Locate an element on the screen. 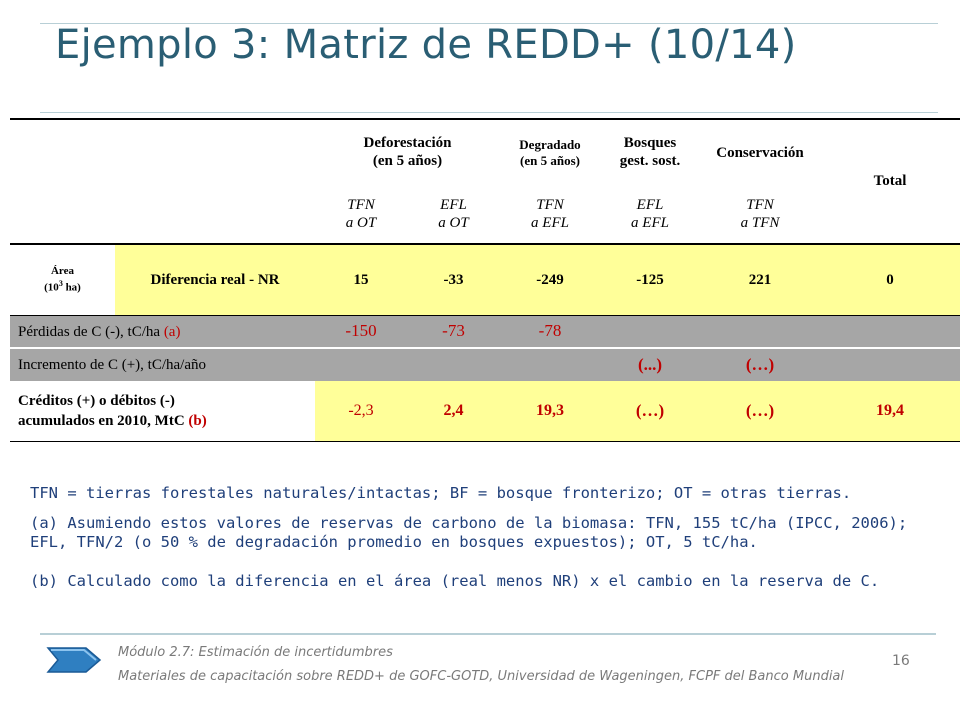 The width and height of the screenshot is (960, 720). header-managed-forests: Bosques gest. sost. is located at coordinates (650, 152).